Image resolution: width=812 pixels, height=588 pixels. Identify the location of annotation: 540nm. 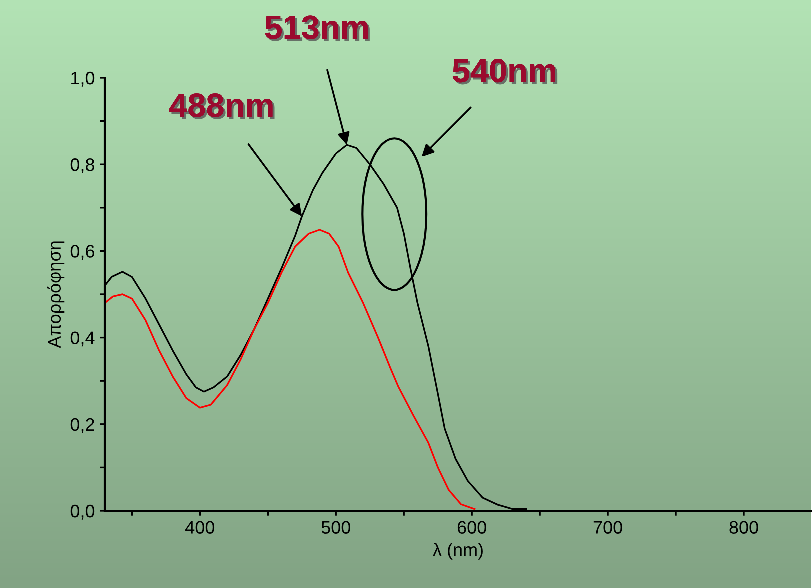
(505, 72).